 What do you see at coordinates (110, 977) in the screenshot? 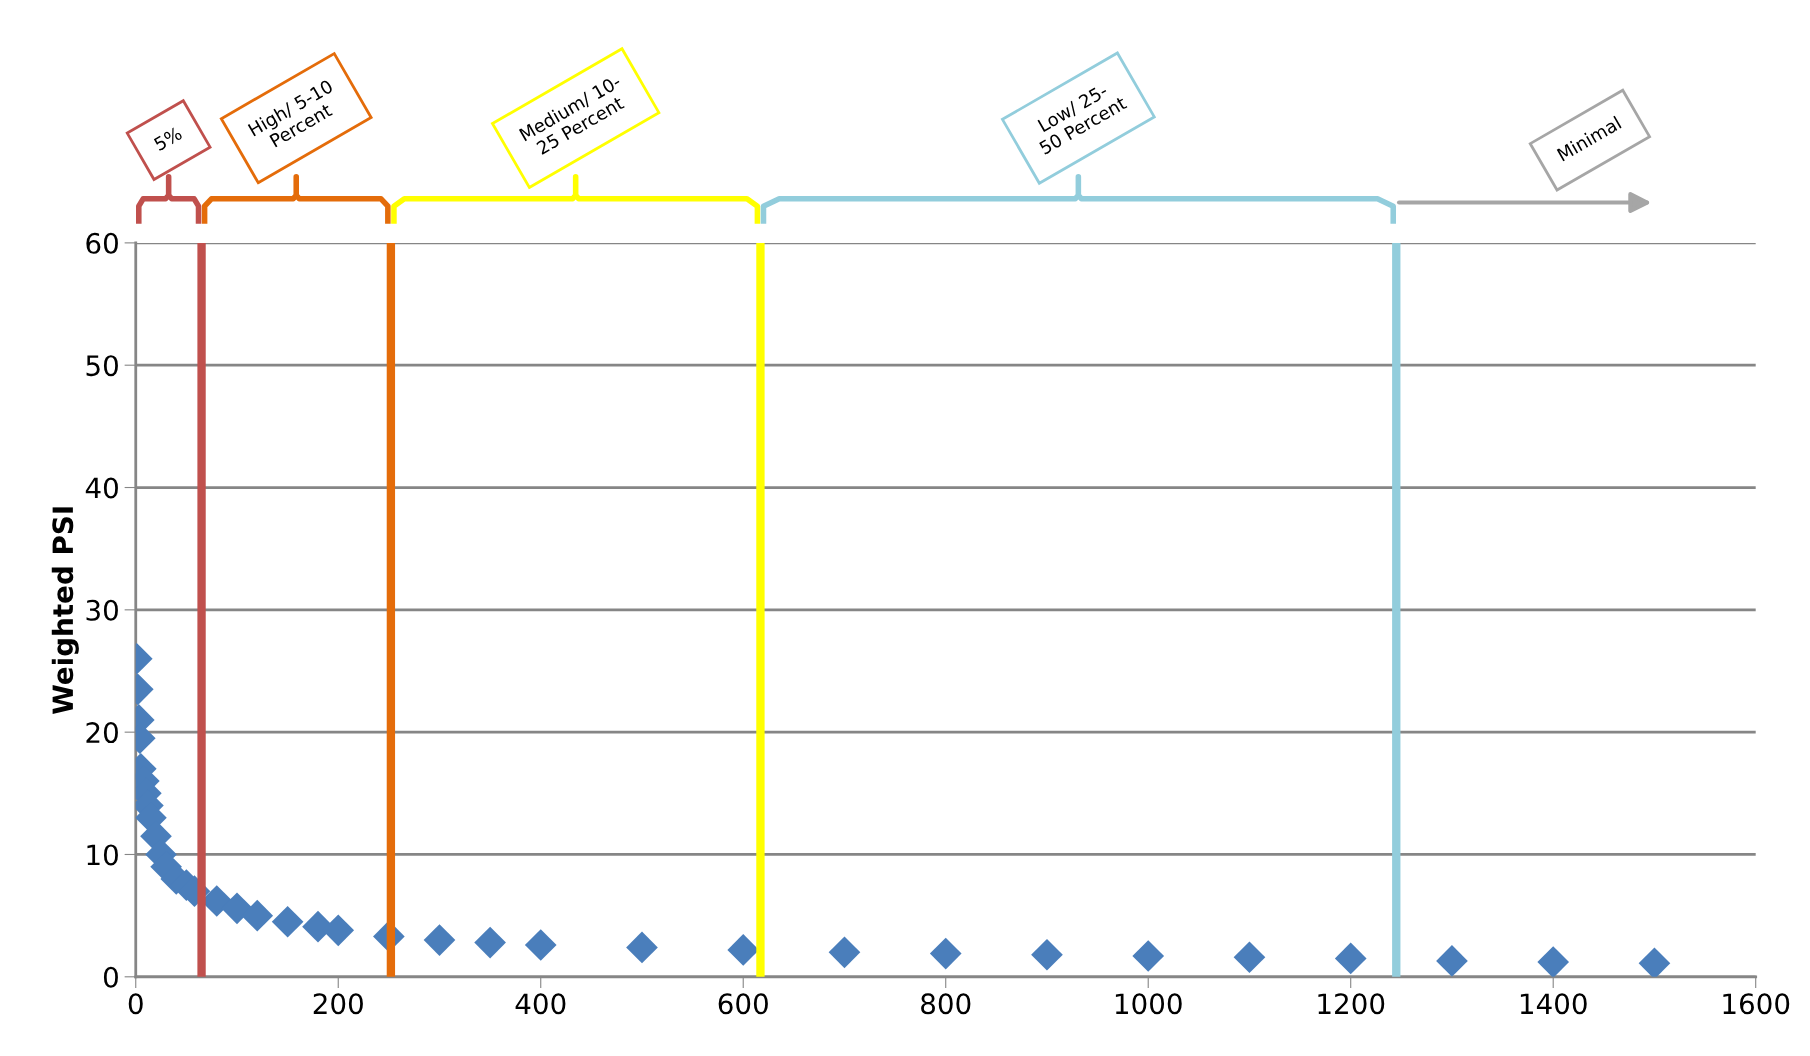
I see `y-tick-label: 0` at bounding box center [110, 977].